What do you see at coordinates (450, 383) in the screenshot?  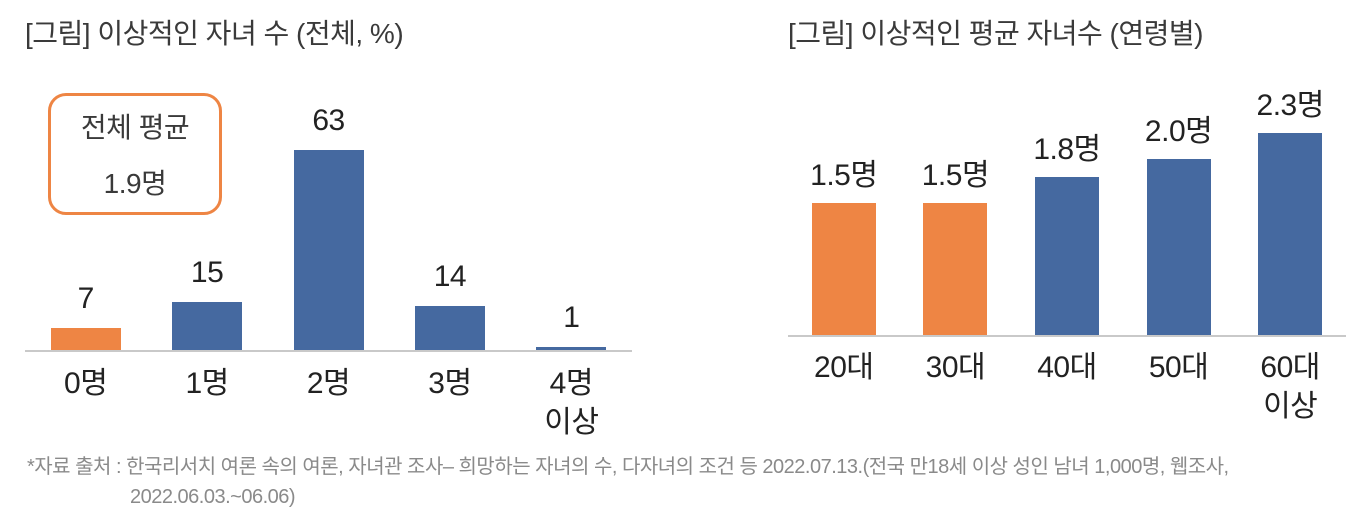 I see `category-label: 3명` at bounding box center [450, 383].